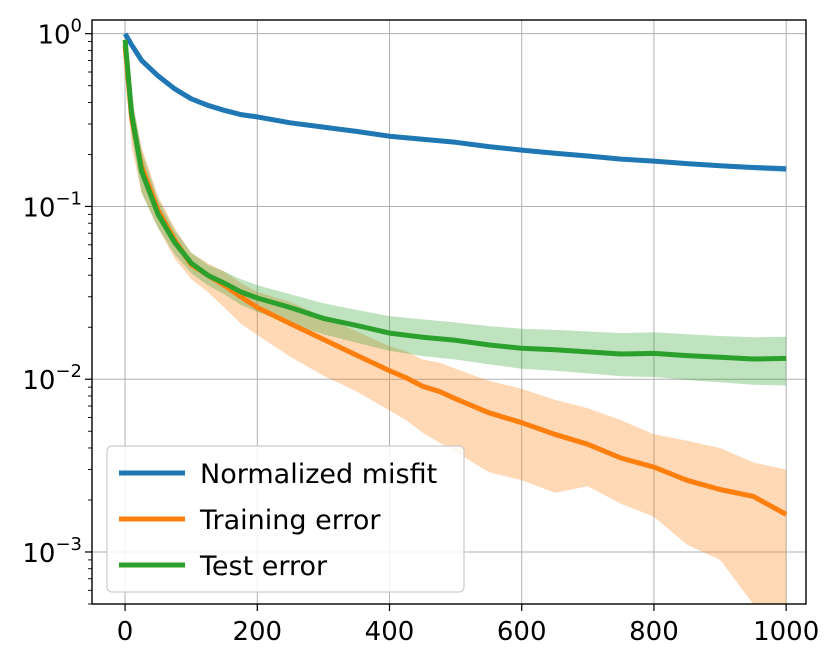 Image resolution: width=830 pixels, height=664 pixels. Describe the element at coordinates (786, 632) in the screenshot. I see `x-tick-label: 1000` at that location.